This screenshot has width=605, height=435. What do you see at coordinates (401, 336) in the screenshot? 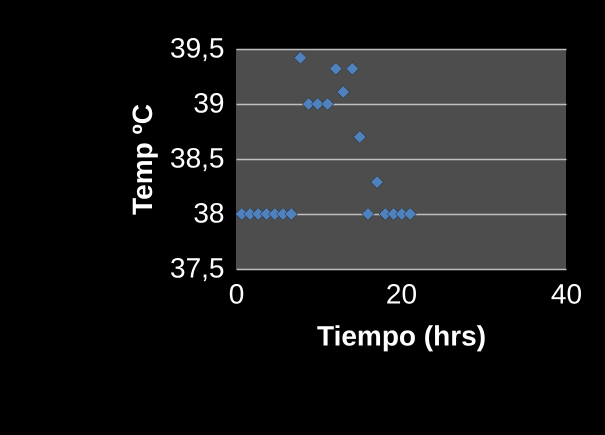
I see `x-axis-title: Tiempo (hrs)` at bounding box center [401, 336].